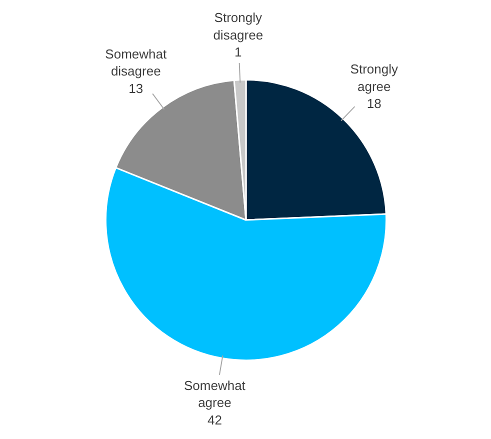  What do you see at coordinates (136, 62) in the screenshot?
I see `slice-label: Somewhat disagree` at bounding box center [136, 62].